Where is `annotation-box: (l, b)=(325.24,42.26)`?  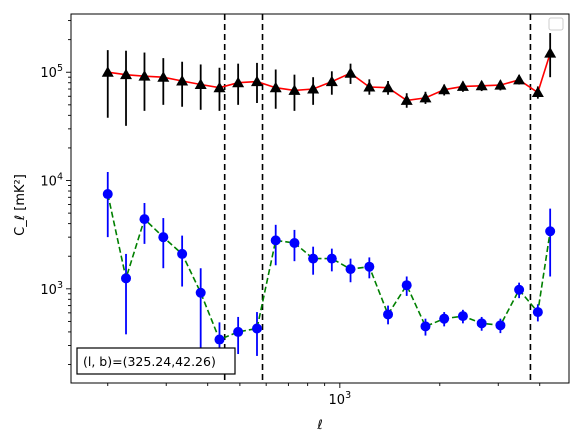 annotation-box: (l, b)=(325.24,42.26) is located at coordinates (156, 361).